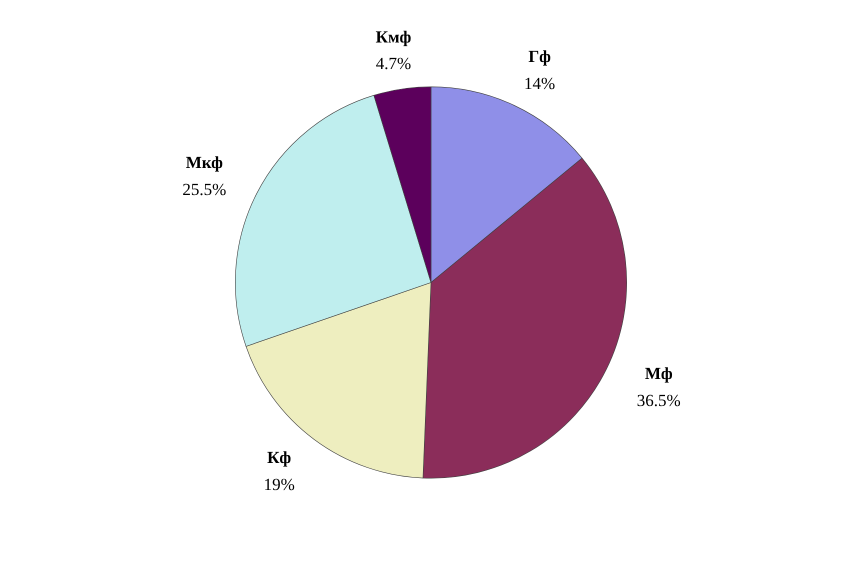 The image size is (861, 564). Describe the element at coordinates (204, 189) in the screenshot. I see `data-label: 25.5%` at that location.